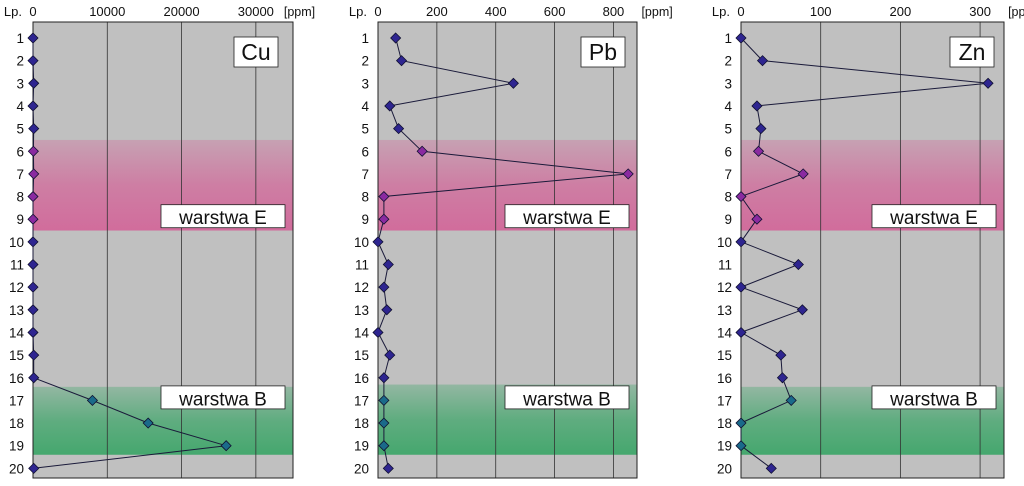 The image size is (1024, 486). I want to click on band-label: warstwa B, so click(566, 399).